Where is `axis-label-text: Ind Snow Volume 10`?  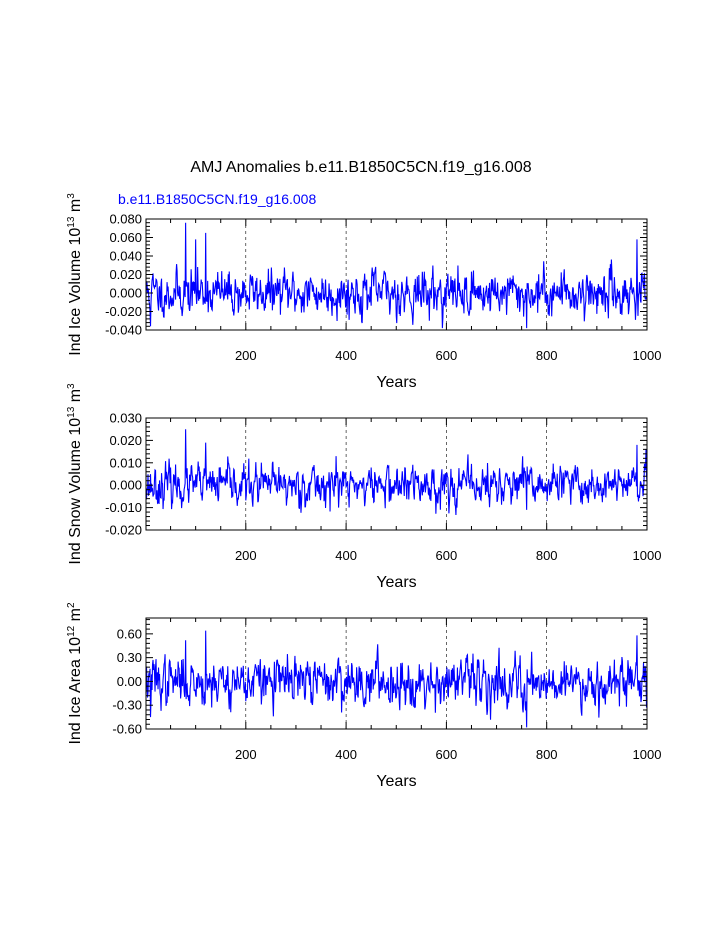 axis-label-text: Ind Snow Volume 10 is located at coordinates (75, 491).